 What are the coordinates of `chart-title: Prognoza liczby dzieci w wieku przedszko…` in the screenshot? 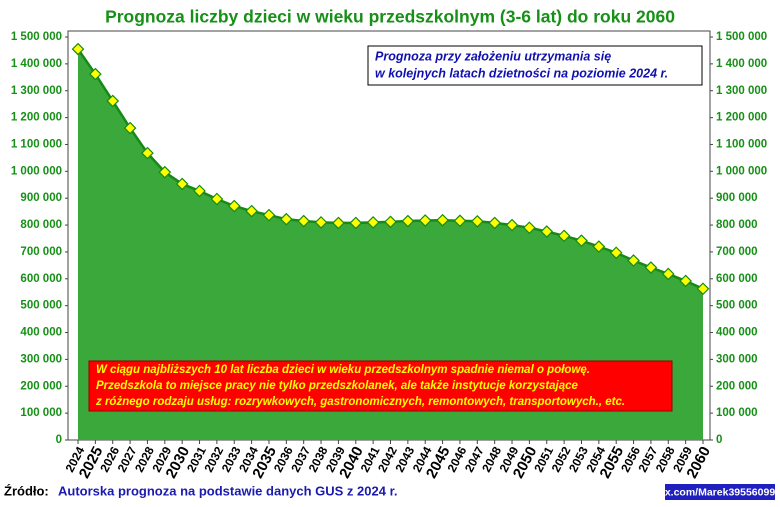 It's located at (390, 17).